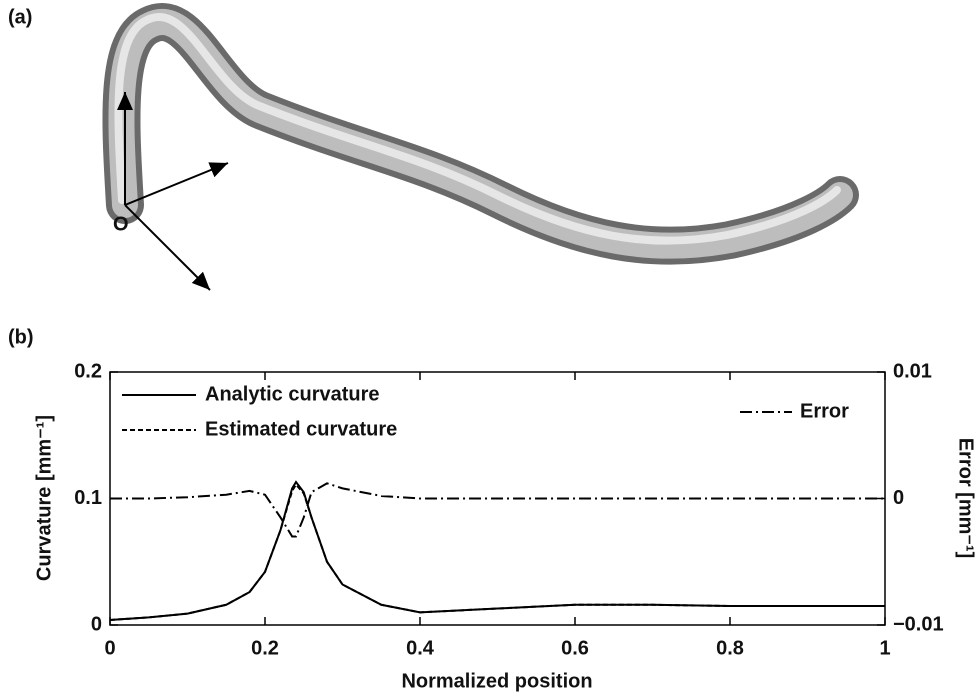 Image resolution: width=979 pixels, height=700 pixels. I want to click on panel-label: (b), so click(21, 337).